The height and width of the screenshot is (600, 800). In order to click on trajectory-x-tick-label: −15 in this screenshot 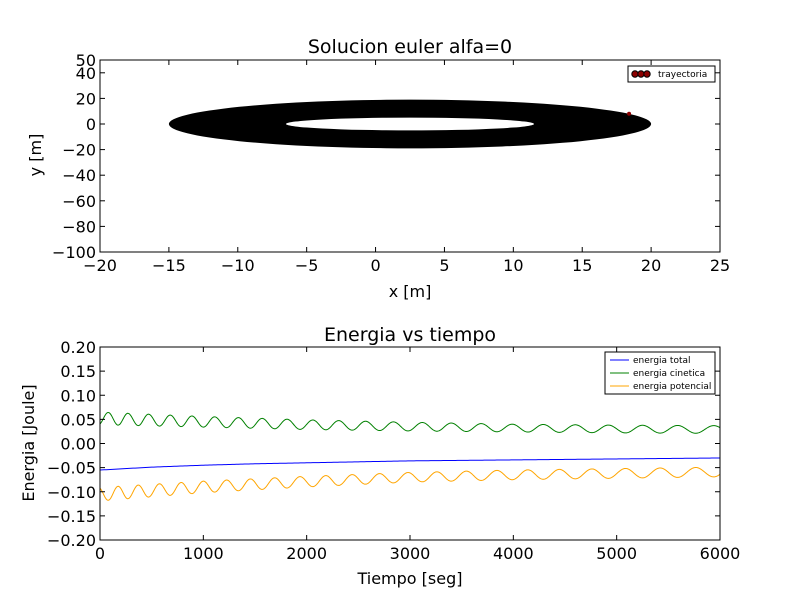, I will do `click(169, 265)`.